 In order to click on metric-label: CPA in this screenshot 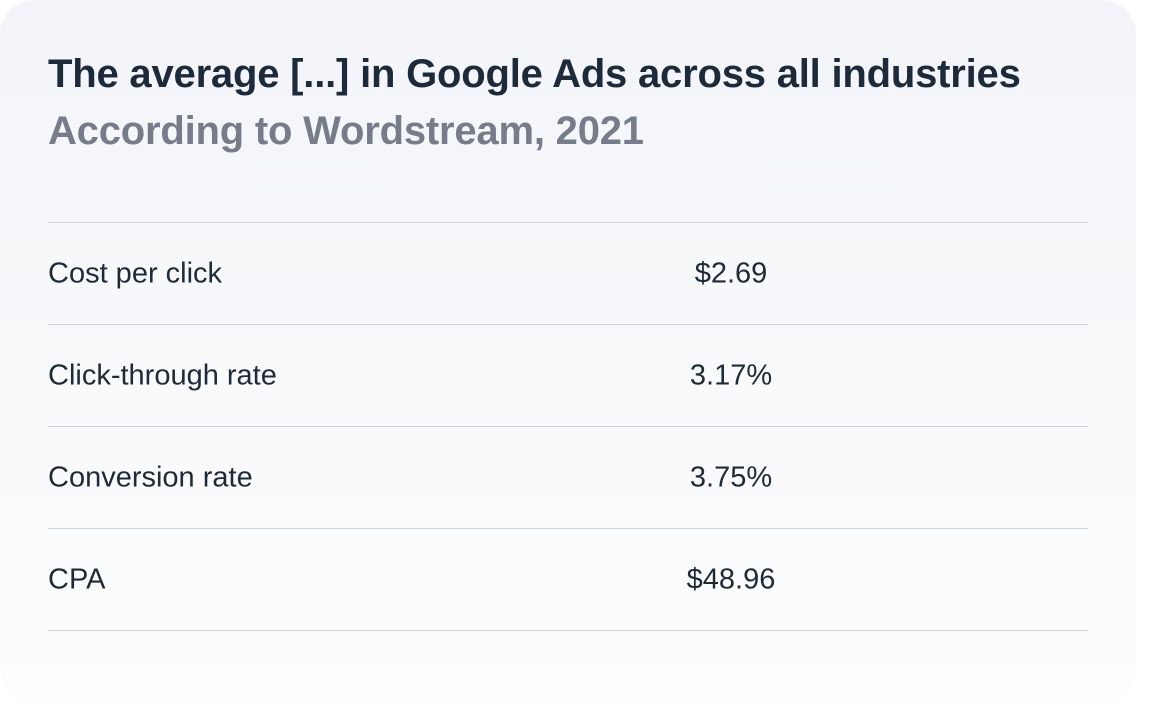, I will do `click(77, 579)`.